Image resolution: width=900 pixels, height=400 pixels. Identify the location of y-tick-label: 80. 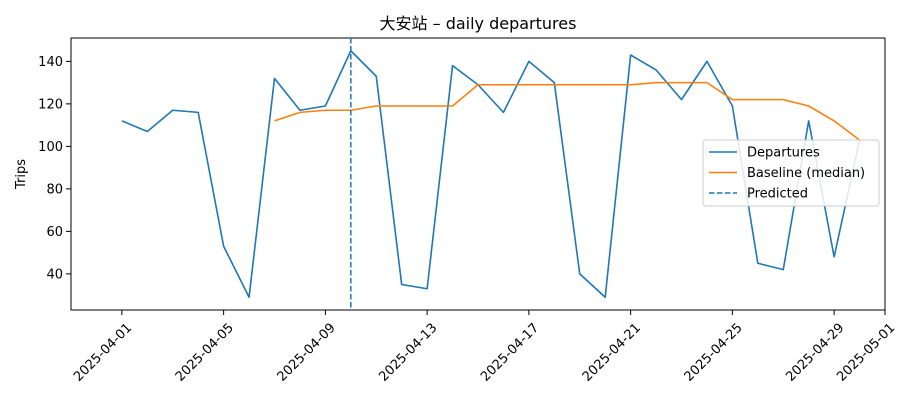
(54, 189).